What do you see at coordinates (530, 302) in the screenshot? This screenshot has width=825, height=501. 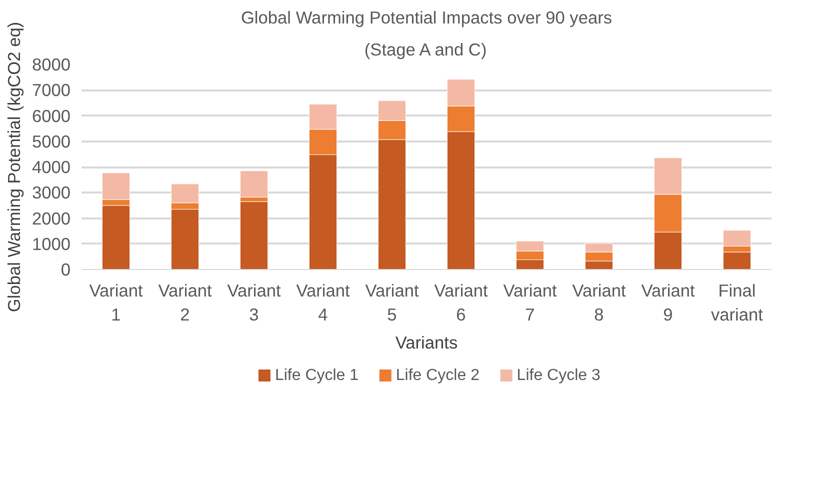 I see `x-tick-label: Variant 7` at bounding box center [530, 302].